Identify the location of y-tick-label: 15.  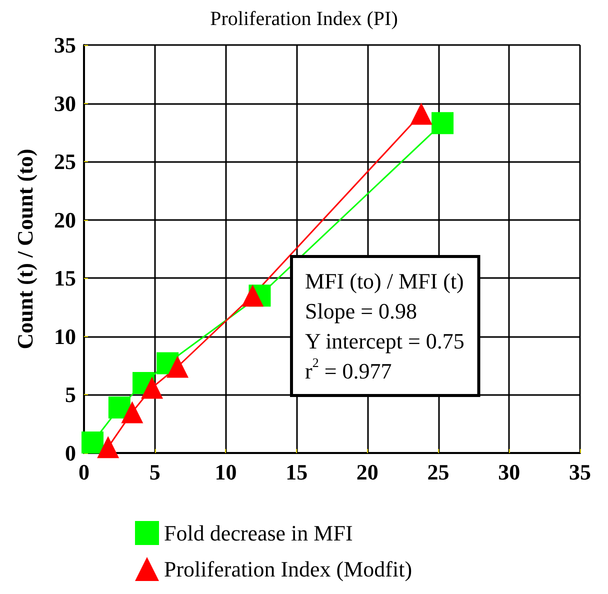
(65, 278).